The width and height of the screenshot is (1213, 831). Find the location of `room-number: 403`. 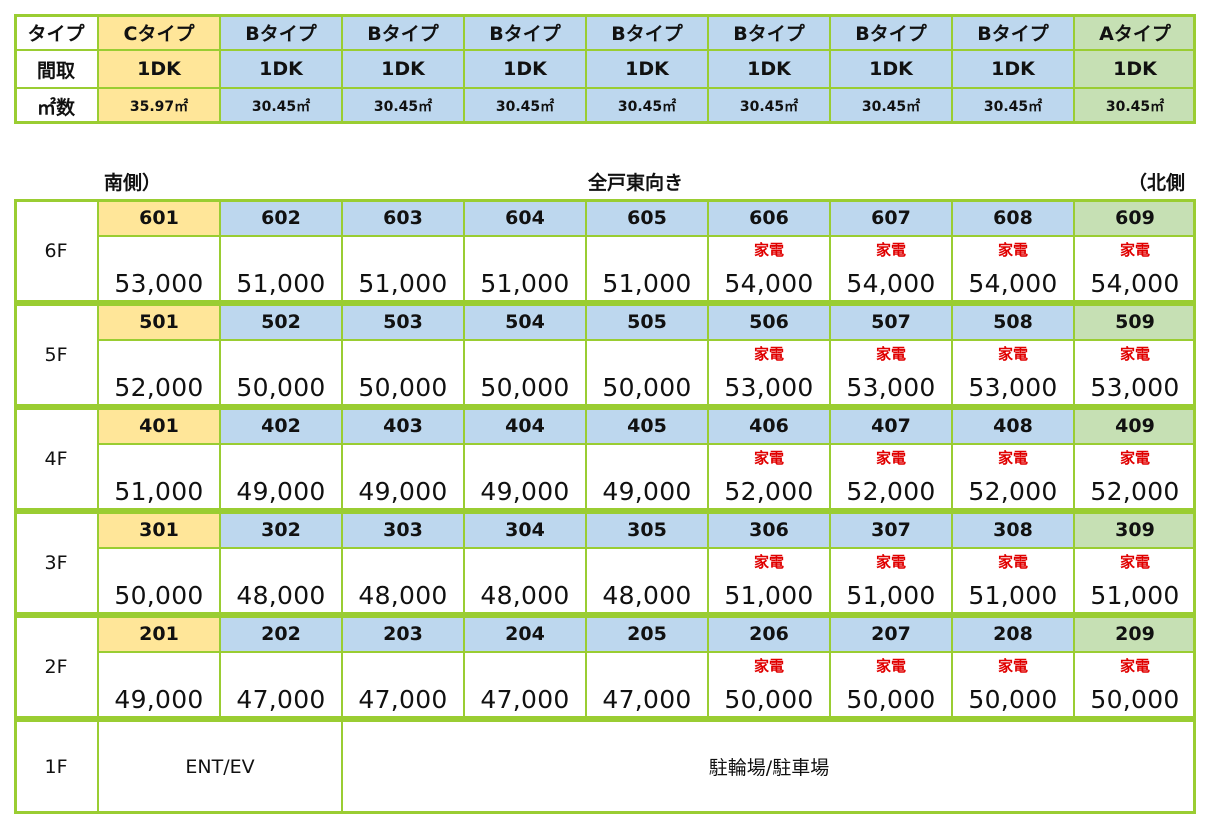

room-number: 403 is located at coordinates (403, 425).